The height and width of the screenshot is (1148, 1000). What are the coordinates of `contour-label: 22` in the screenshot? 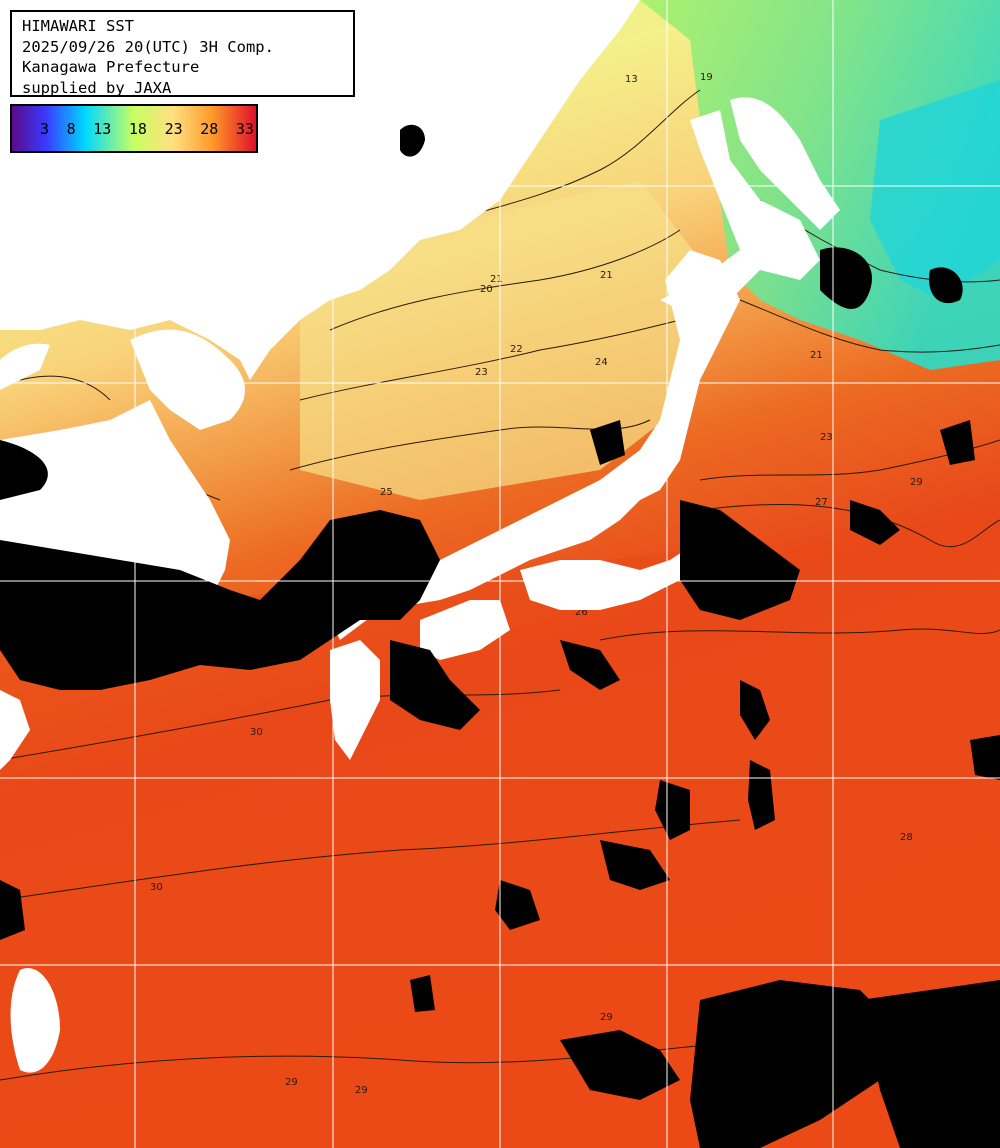 It's located at (516, 349).